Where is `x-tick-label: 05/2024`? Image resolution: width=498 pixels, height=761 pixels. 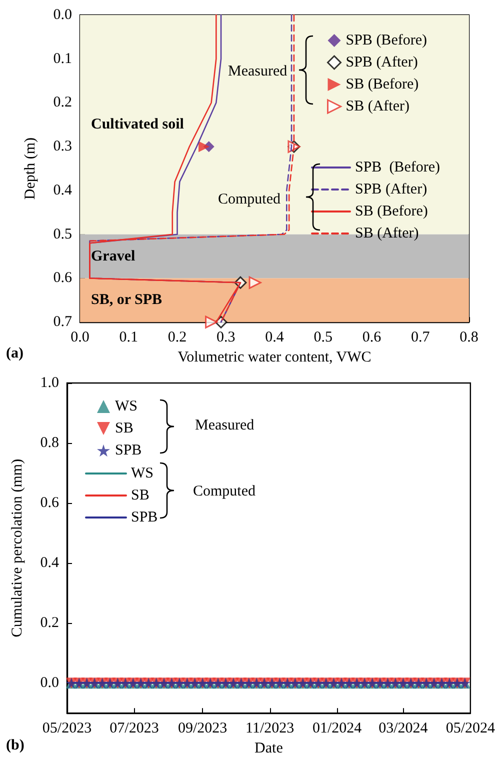
x-tick-label: 05/2024 is located at coordinates (471, 728).